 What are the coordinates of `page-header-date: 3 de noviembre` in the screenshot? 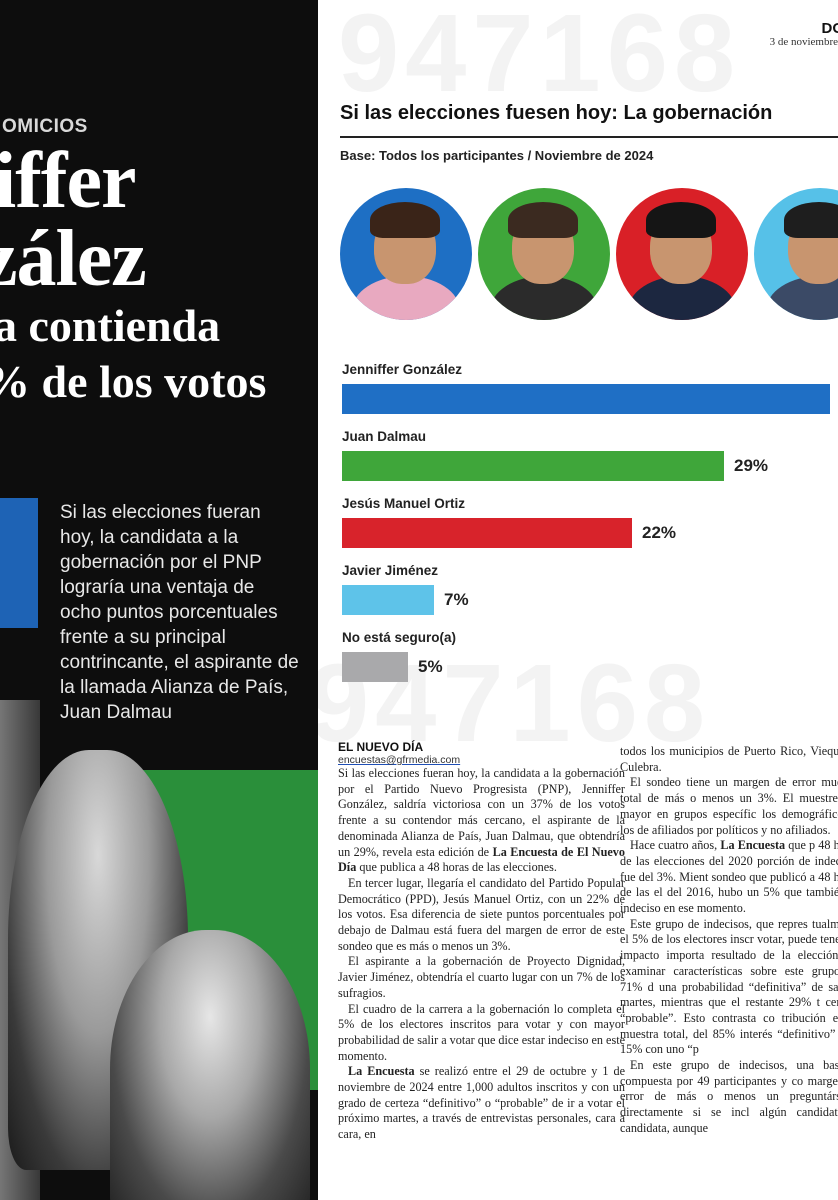 It's located at (803, 42).